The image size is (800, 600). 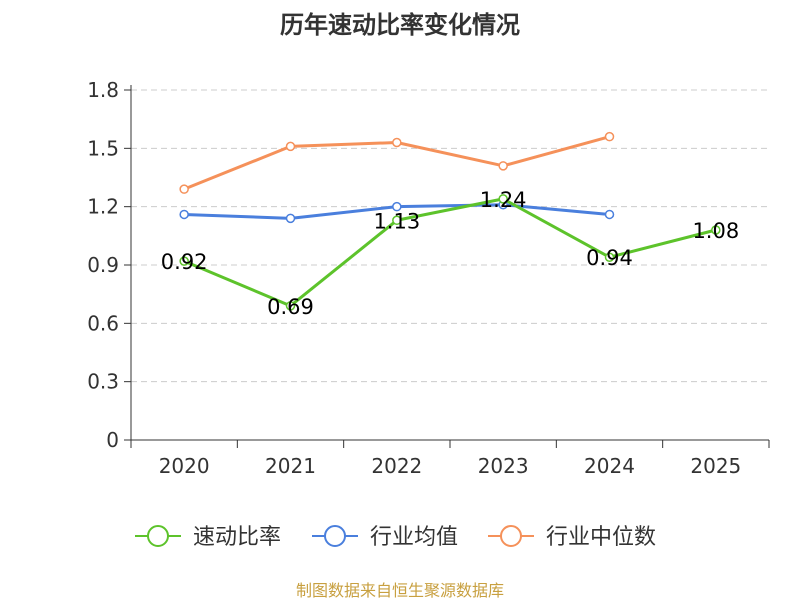 What do you see at coordinates (103, 207) in the screenshot?
I see `y-tick-label: 1.2` at bounding box center [103, 207].